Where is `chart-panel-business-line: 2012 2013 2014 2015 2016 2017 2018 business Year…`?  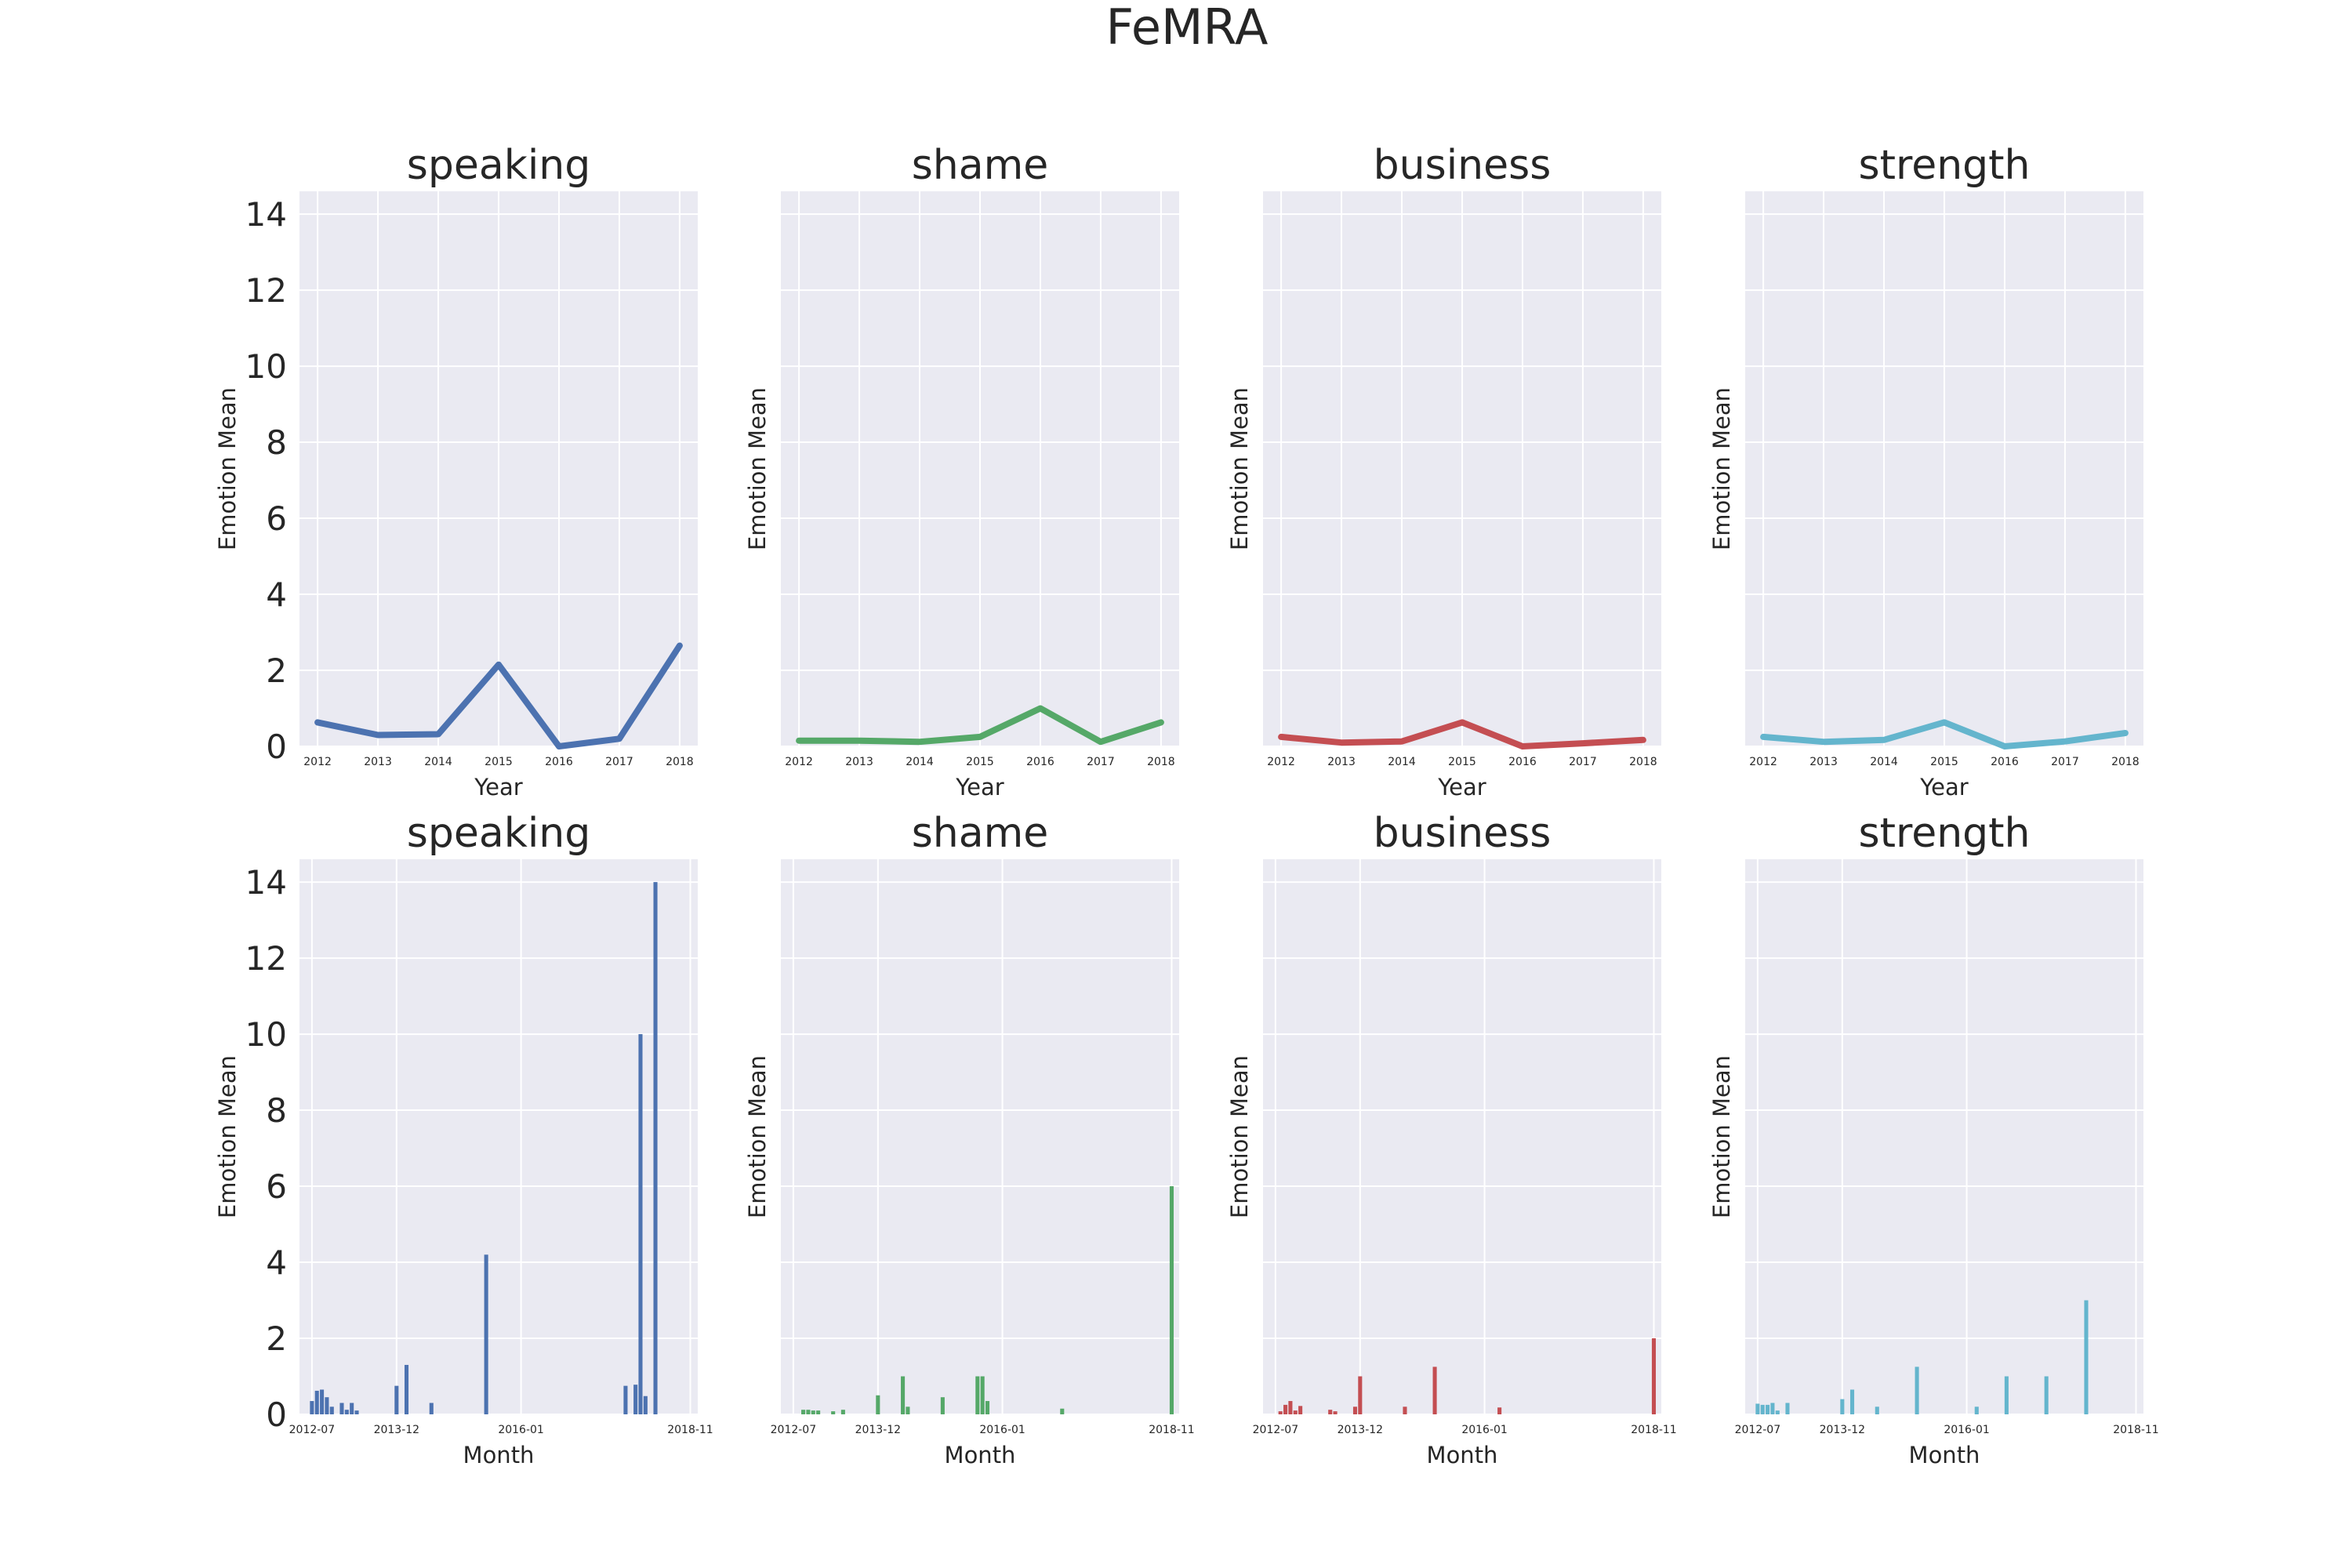 chart-panel-business-line: 2012 2013 2014 2015 2016 2017 2018 business Year… is located at coordinates (1443, 471).